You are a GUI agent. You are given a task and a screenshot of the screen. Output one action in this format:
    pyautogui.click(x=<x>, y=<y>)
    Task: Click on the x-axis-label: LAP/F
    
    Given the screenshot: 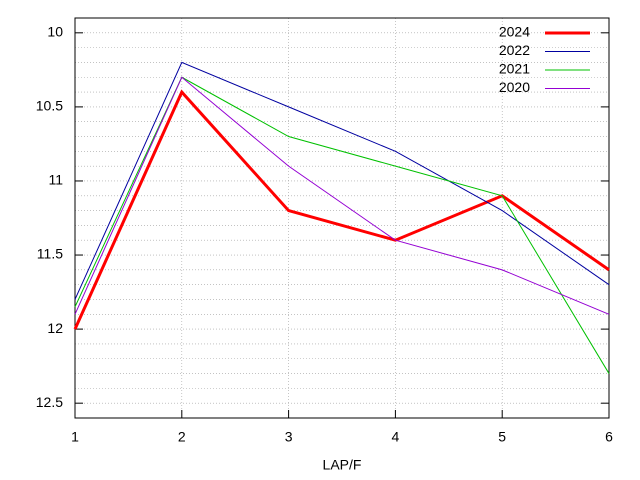 What is the action you would take?
    pyautogui.click(x=342, y=465)
    